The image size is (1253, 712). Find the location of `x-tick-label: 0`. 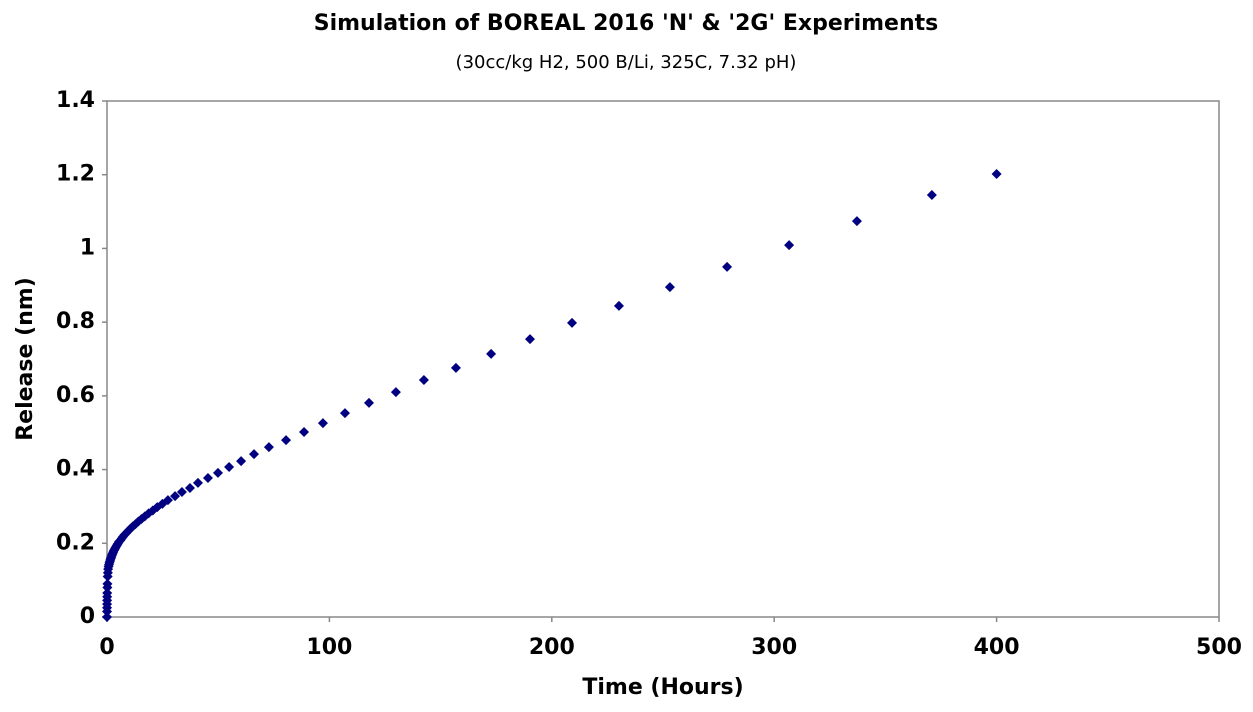

x-tick-label: 0 is located at coordinates (106, 647).